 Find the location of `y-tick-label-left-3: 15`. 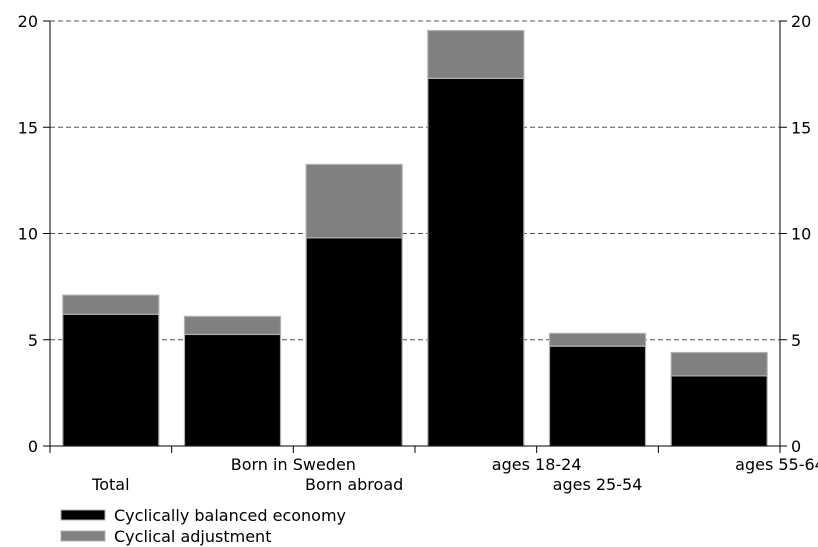

y-tick-label-left-3: 15 is located at coordinates (28, 127).